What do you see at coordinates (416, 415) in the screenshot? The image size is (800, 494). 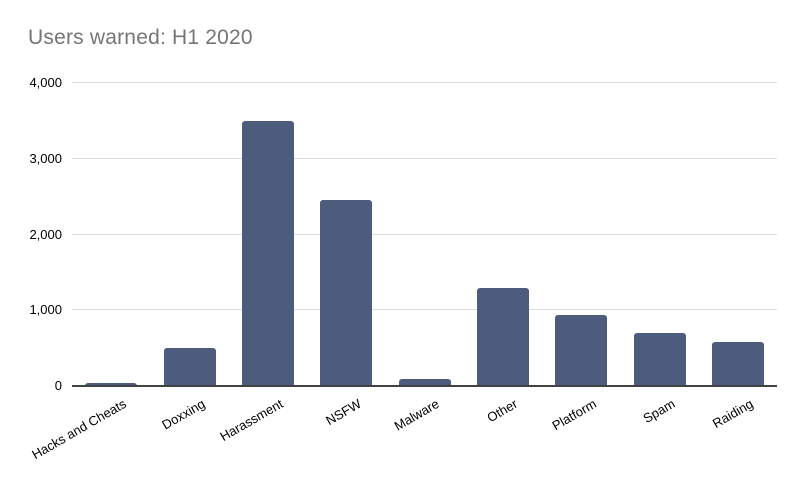 I see `x-axis-label-malware: Malware` at bounding box center [416, 415].